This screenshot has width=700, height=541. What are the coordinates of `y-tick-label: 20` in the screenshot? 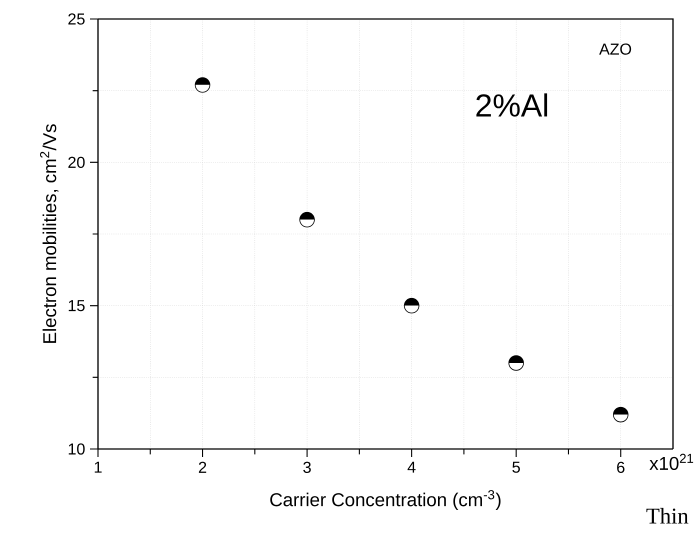 It's located at (76, 162).